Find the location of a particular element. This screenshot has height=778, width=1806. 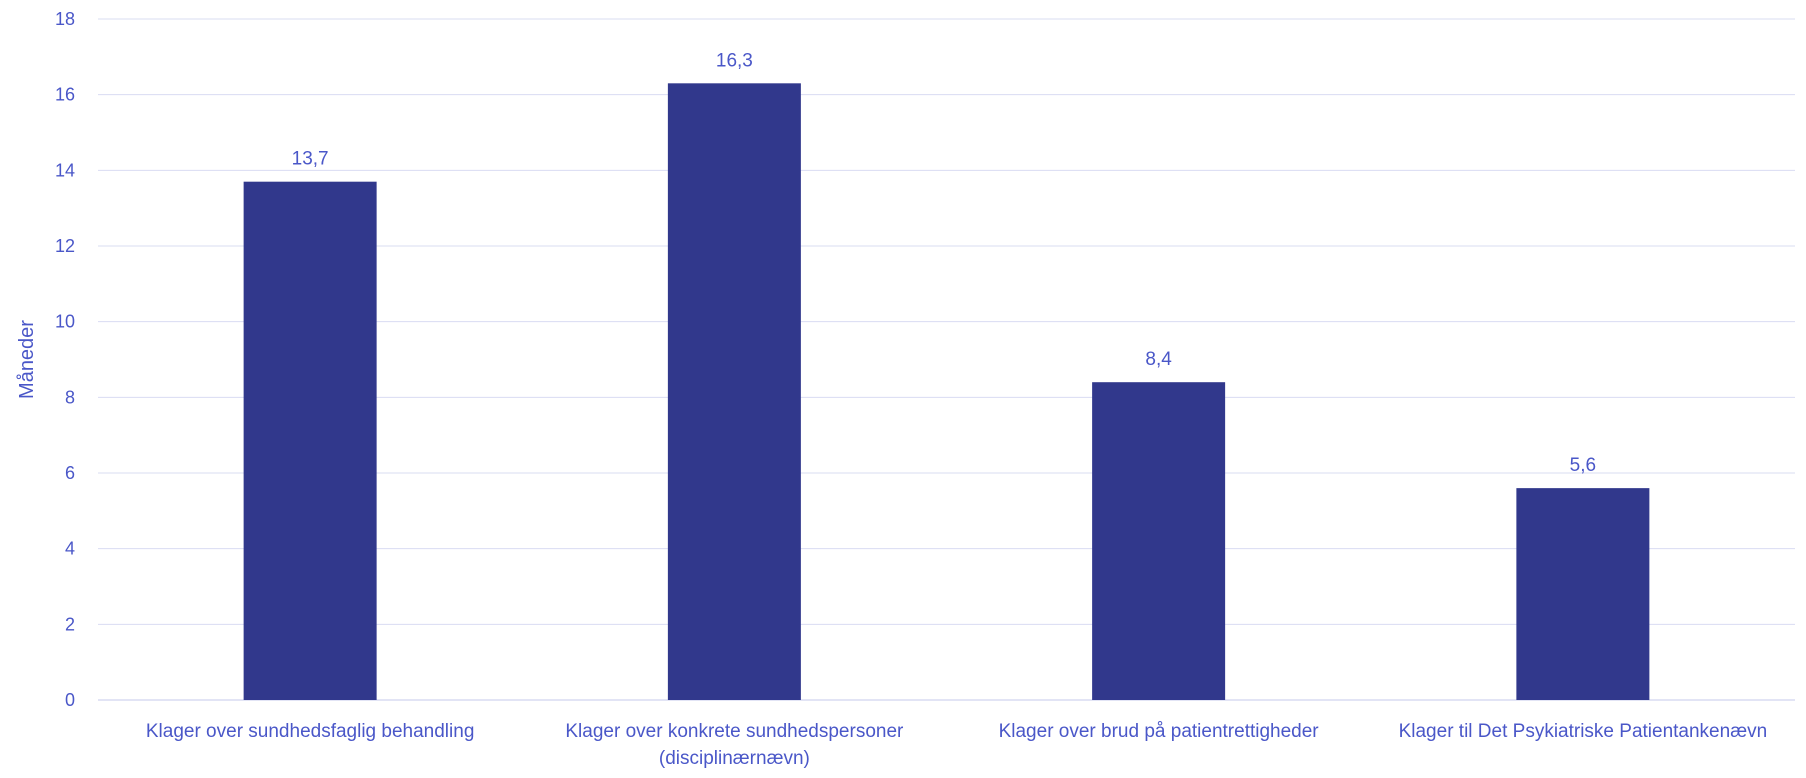

x-tick-label: Klager over konkrete sundhedspersoner is located at coordinates (734, 731).